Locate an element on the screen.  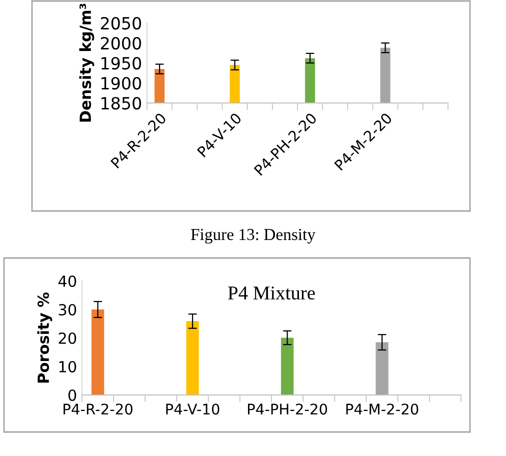
y-tick-label: 20 is located at coordinates (67, 338).